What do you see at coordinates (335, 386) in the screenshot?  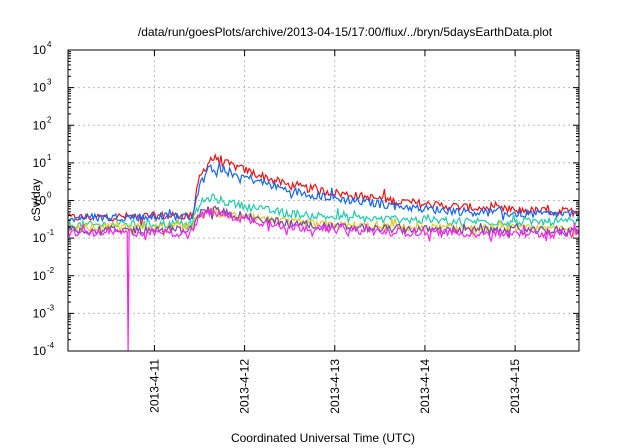 I see `x-tick-label: 2013-4-13` at bounding box center [335, 386].